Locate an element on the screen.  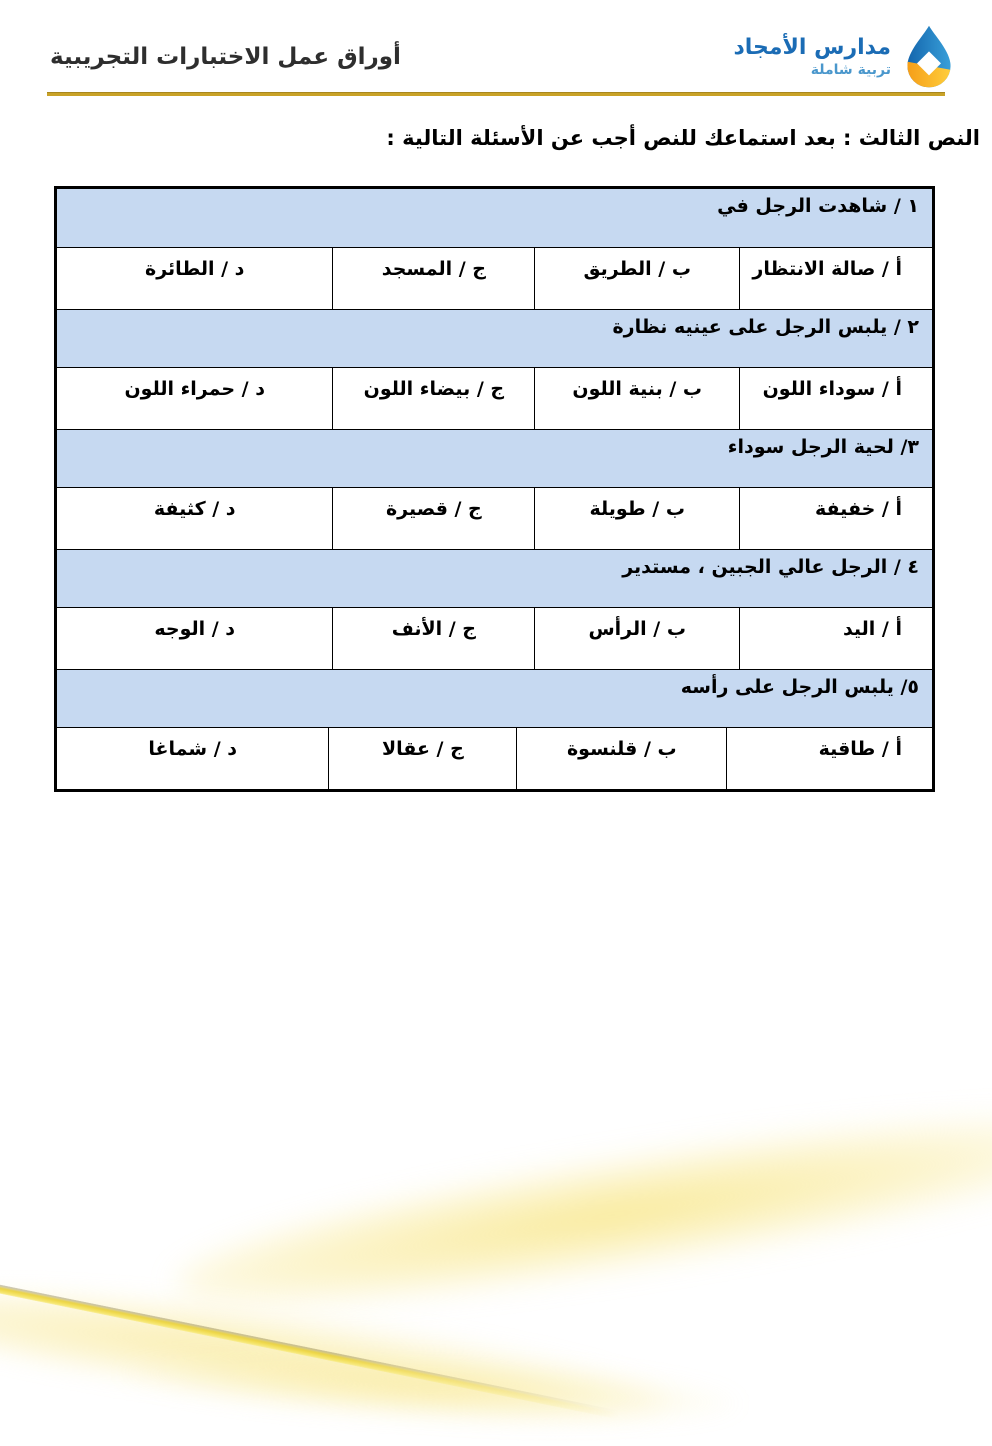
question-4-option-d: د / الوجه is located at coordinates (195, 629).